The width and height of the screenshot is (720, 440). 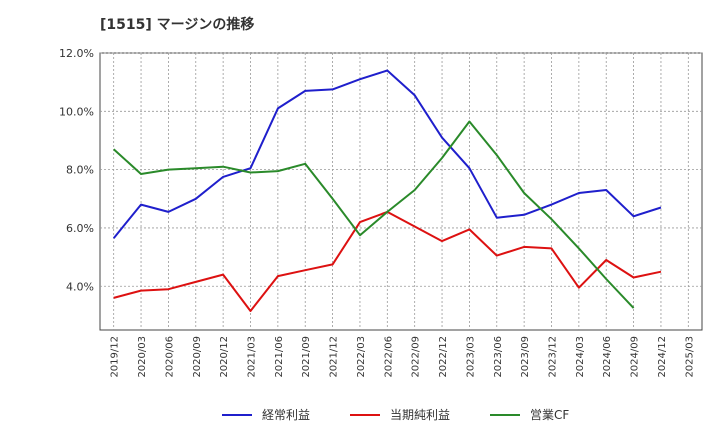 What do you see at coordinates (197, 357) in the screenshot?
I see `x-tick-label: 2020/09` at bounding box center [197, 357].